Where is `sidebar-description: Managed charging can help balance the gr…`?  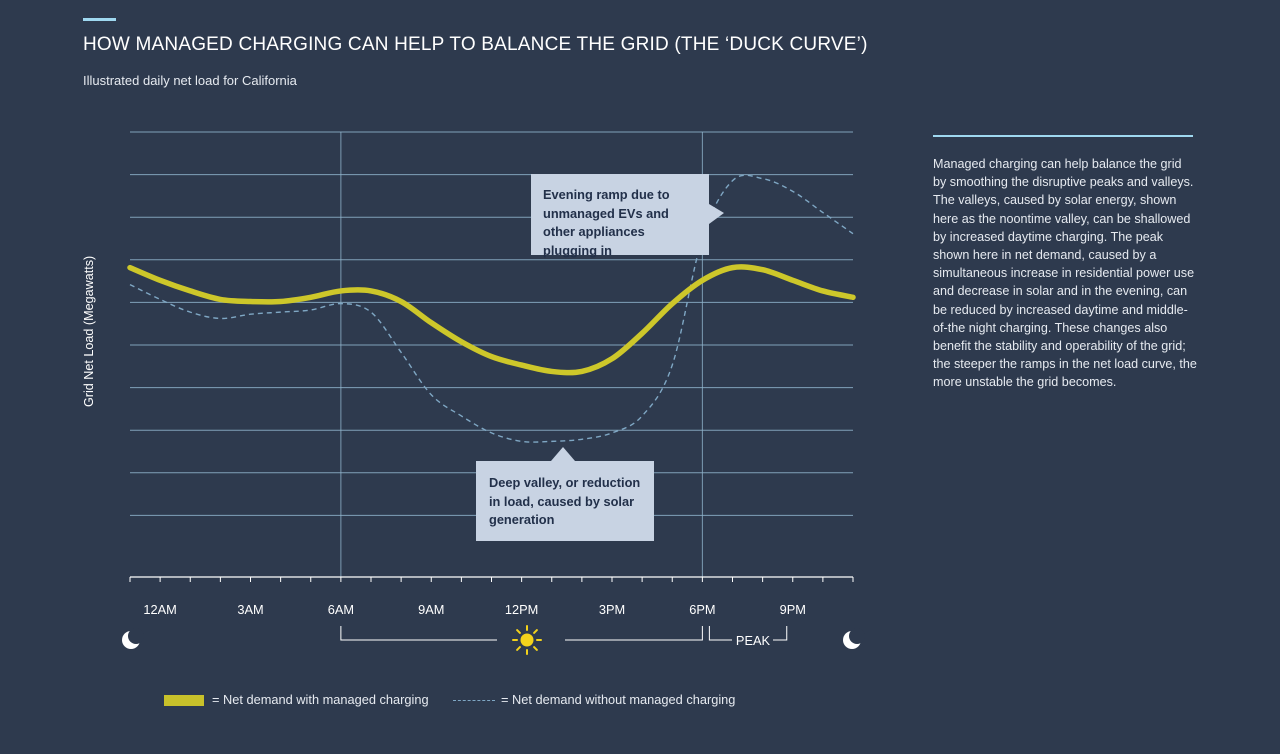 sidebar-description: Managed charging can help balance the gr… is located at coordinates (1065, 273).